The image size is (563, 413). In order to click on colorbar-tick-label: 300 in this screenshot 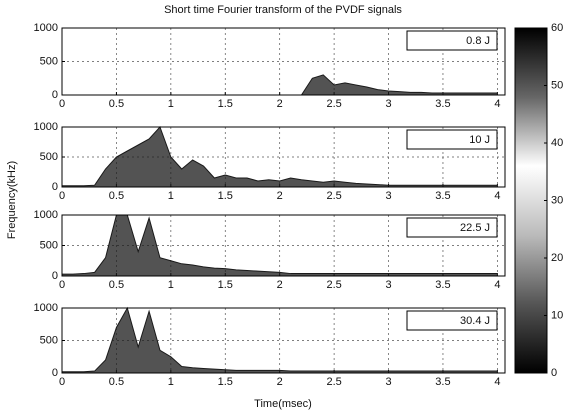, I will do `click(557, 200)`.